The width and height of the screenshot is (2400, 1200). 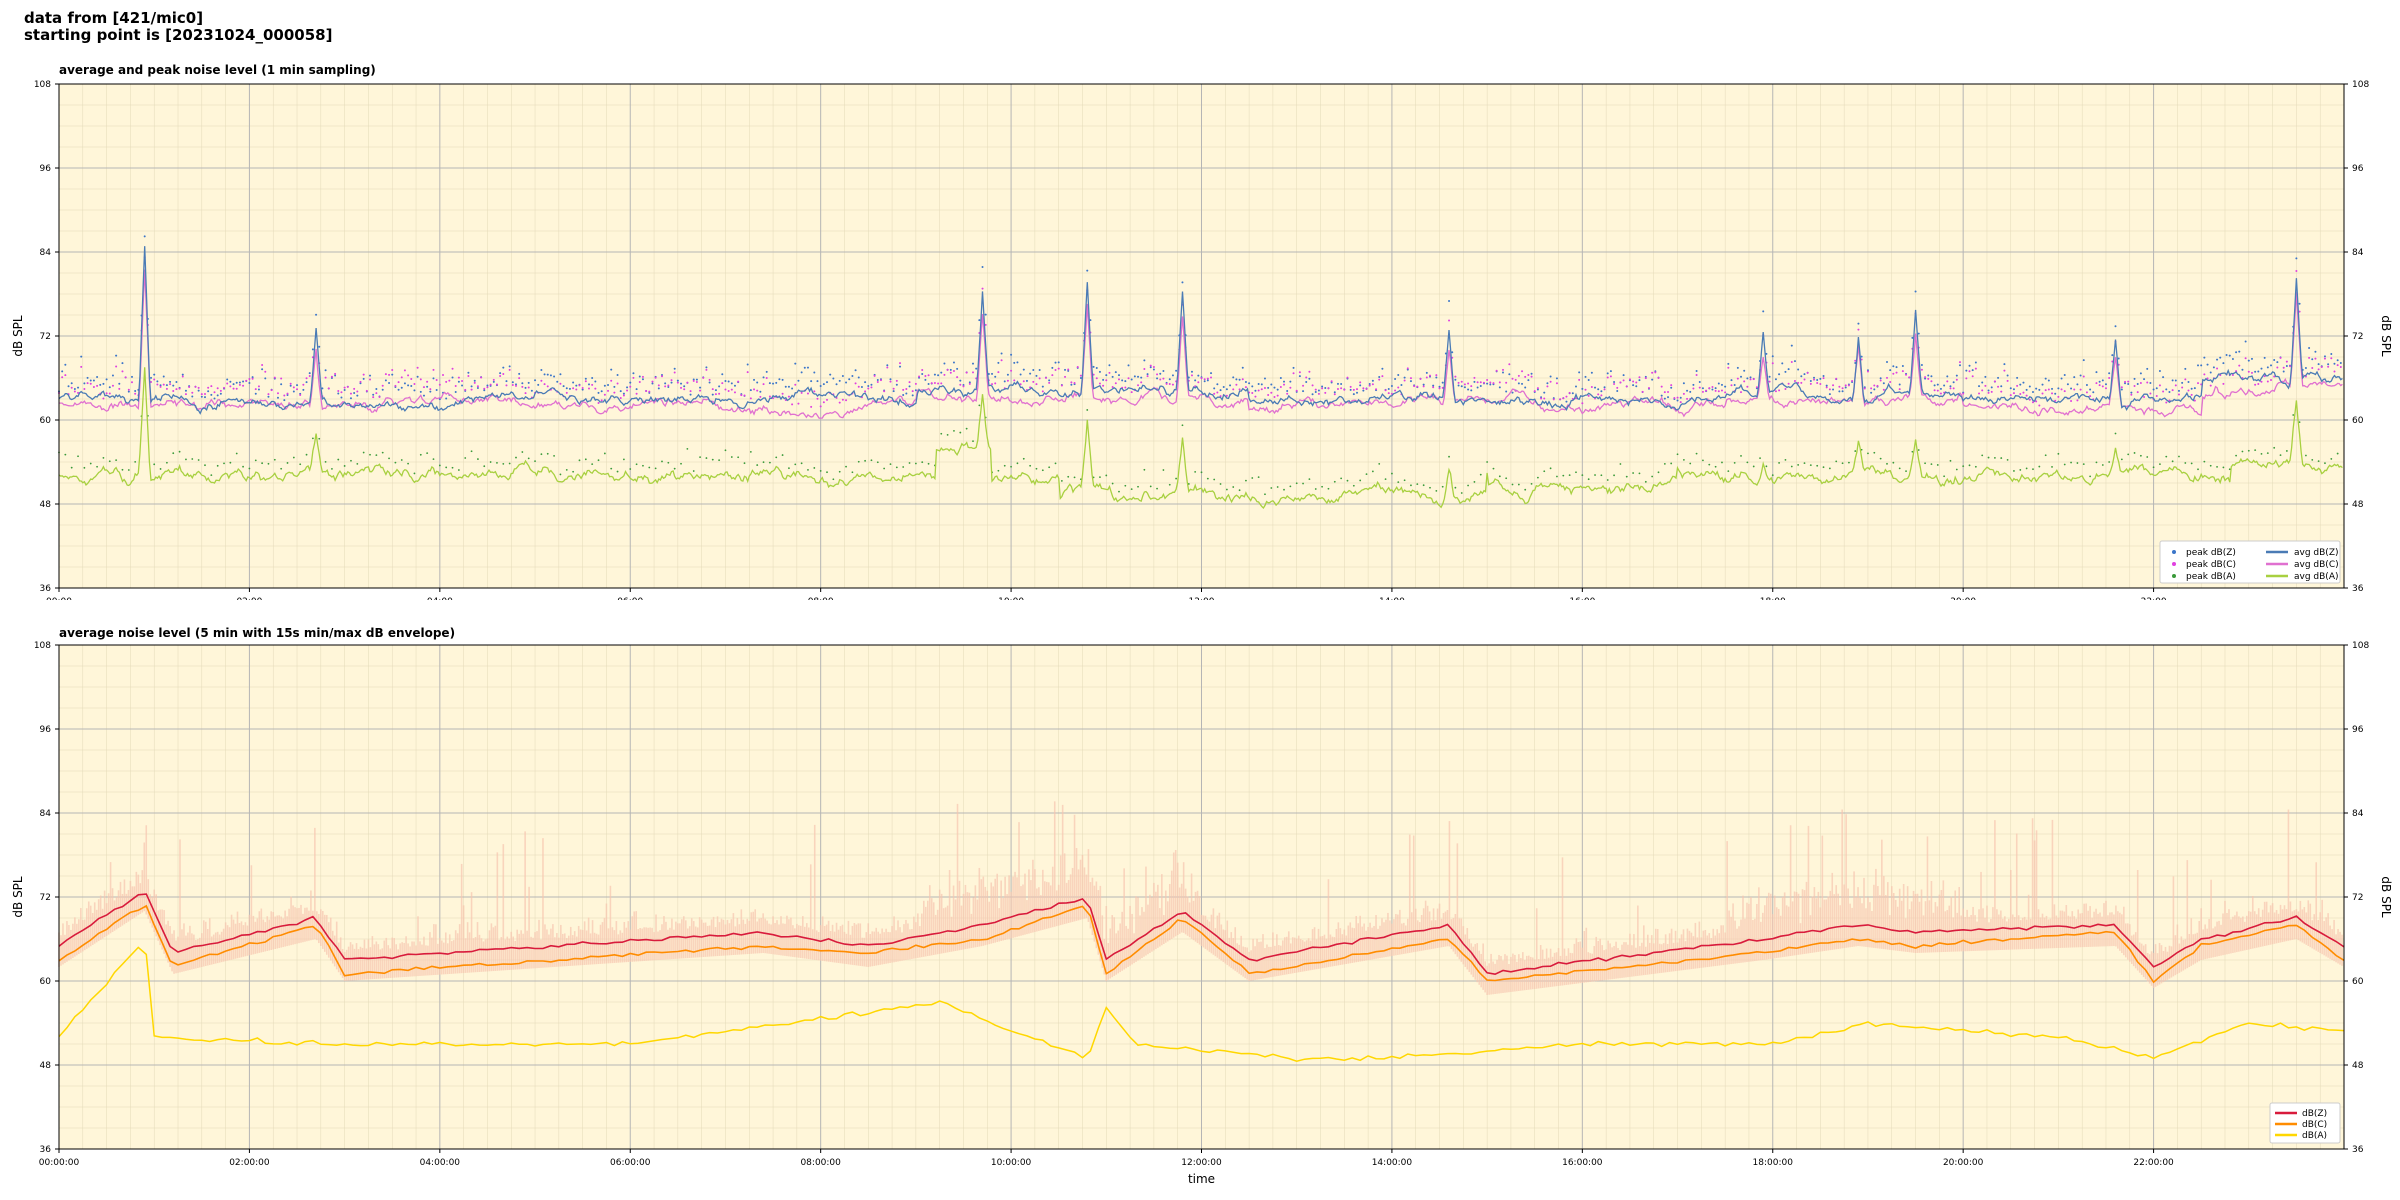 I want to click on x-tick-label: 20:00:00, so click(x=1963, y=1163).